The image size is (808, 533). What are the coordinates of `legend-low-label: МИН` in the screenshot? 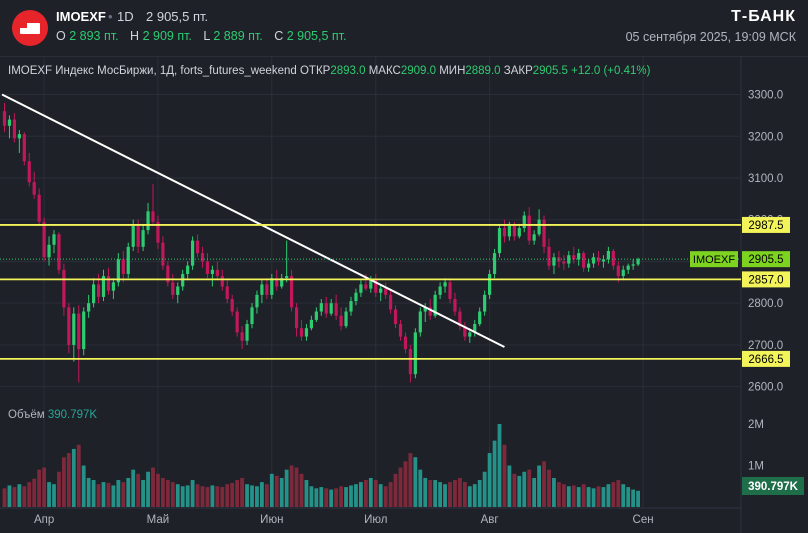 It's located at (452, 71).